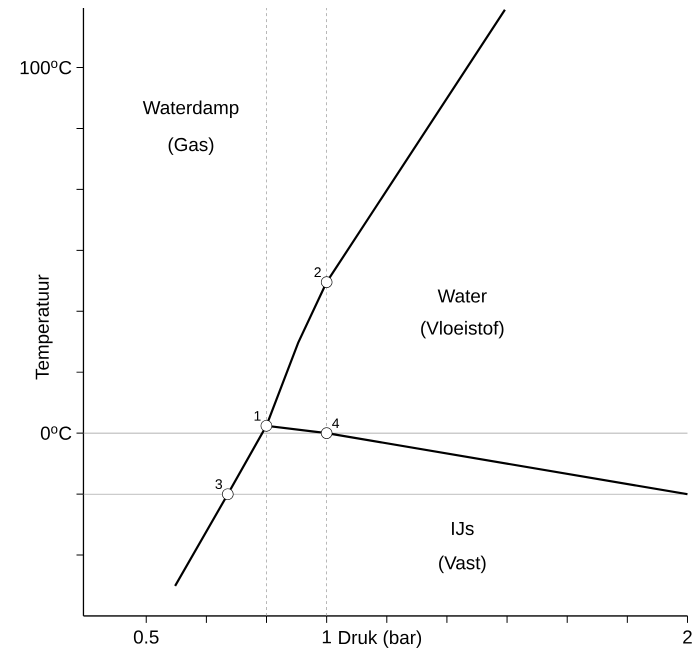  Describe the element at coordinates (687, 637) in the screenshot. I see `x-tick-label: 2` at that location.